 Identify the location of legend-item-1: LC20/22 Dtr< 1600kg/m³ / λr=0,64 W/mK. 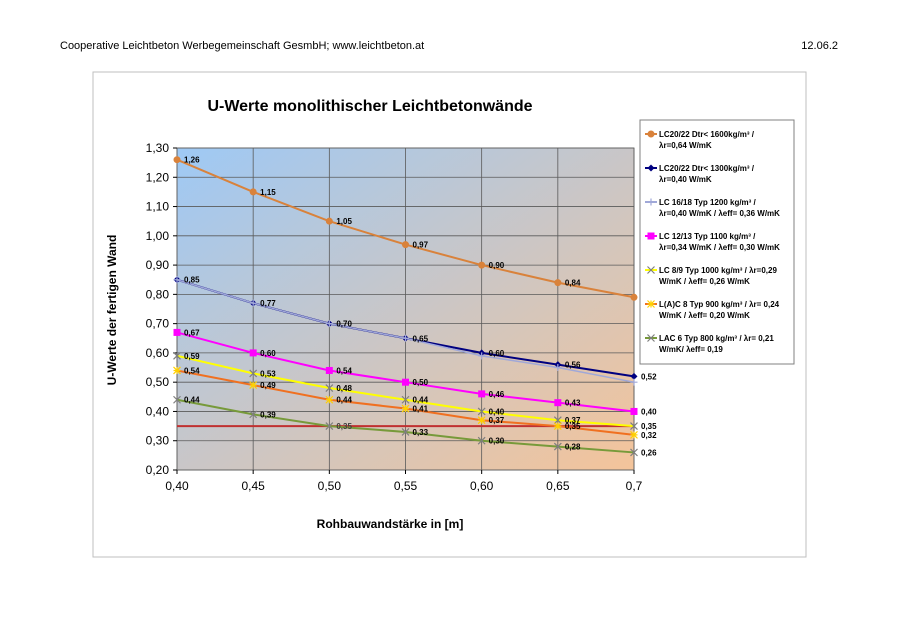
(700, 140).